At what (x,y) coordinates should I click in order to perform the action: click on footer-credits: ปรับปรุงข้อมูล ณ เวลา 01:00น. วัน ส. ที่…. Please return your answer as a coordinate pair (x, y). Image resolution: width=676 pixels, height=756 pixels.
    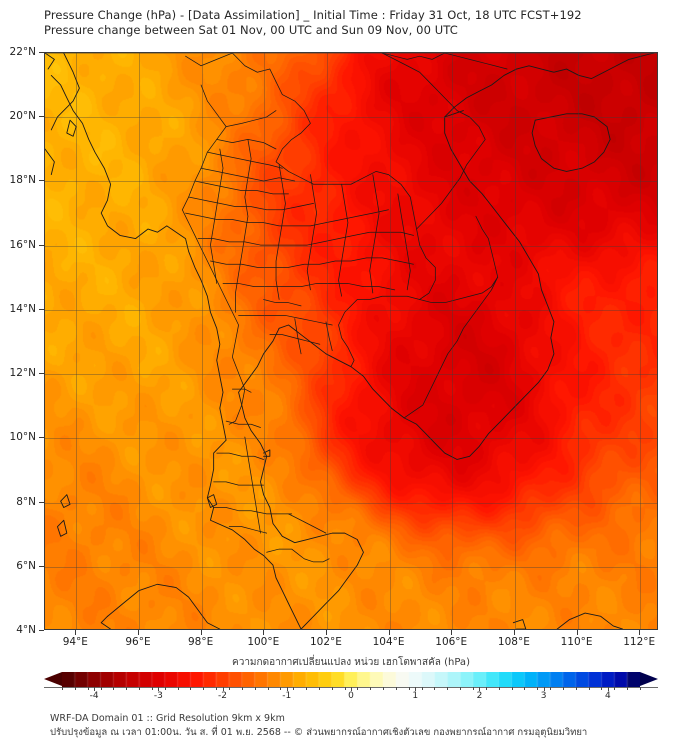
    Looking at the image, I should click on (319, 732).